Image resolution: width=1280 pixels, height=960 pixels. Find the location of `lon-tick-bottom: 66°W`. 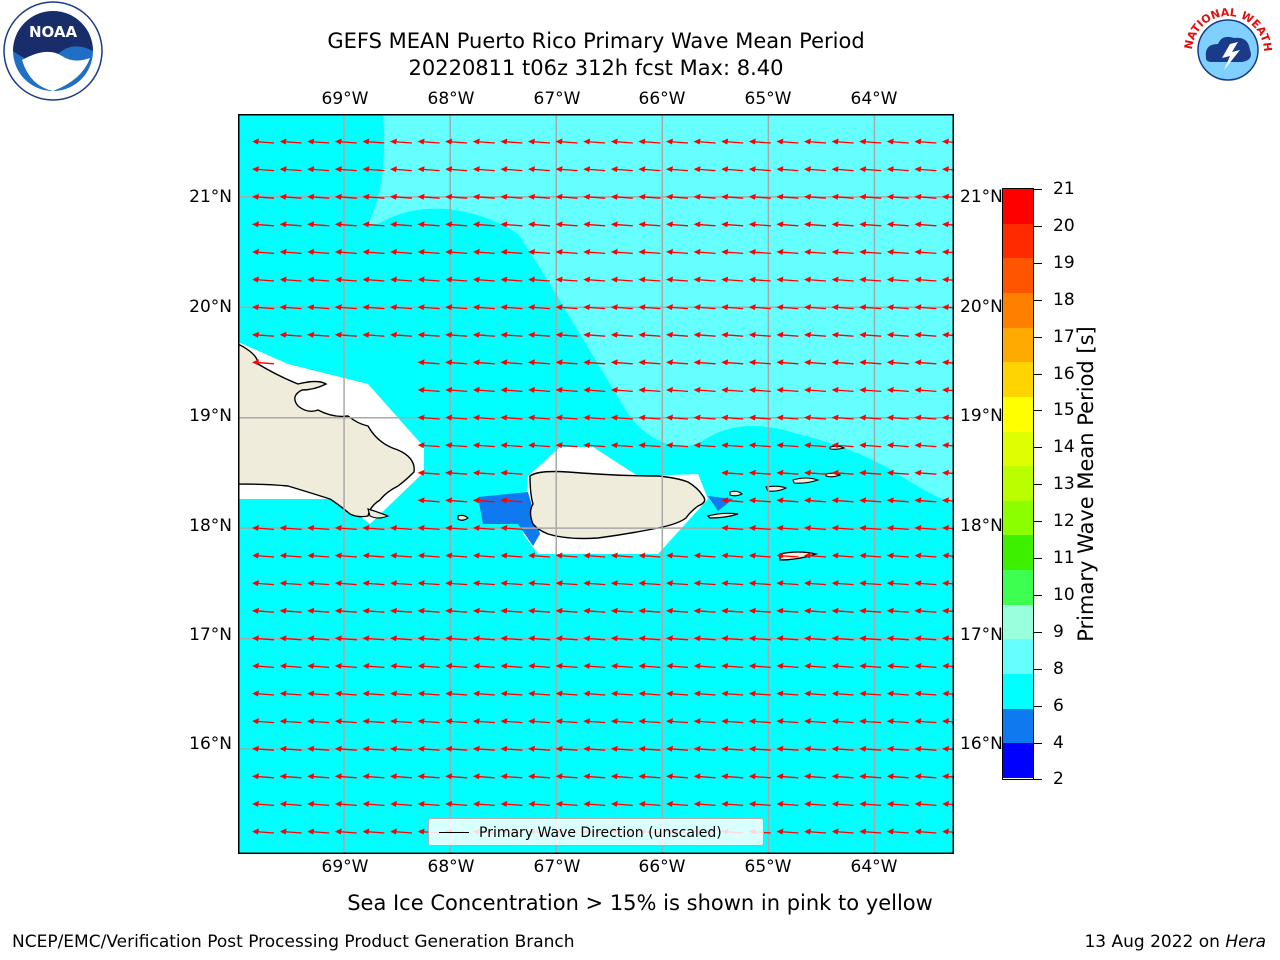

lon-tick-bottom: 66°W is located at coordinates (662, 867).